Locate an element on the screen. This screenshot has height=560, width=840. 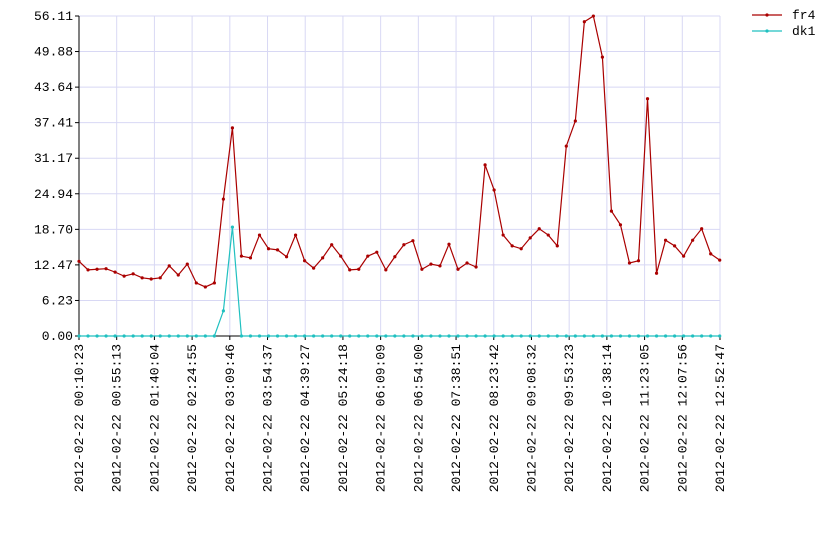
x-tick-label: 2012-02-22 09:08:32 is located at coordinates (531, 418).